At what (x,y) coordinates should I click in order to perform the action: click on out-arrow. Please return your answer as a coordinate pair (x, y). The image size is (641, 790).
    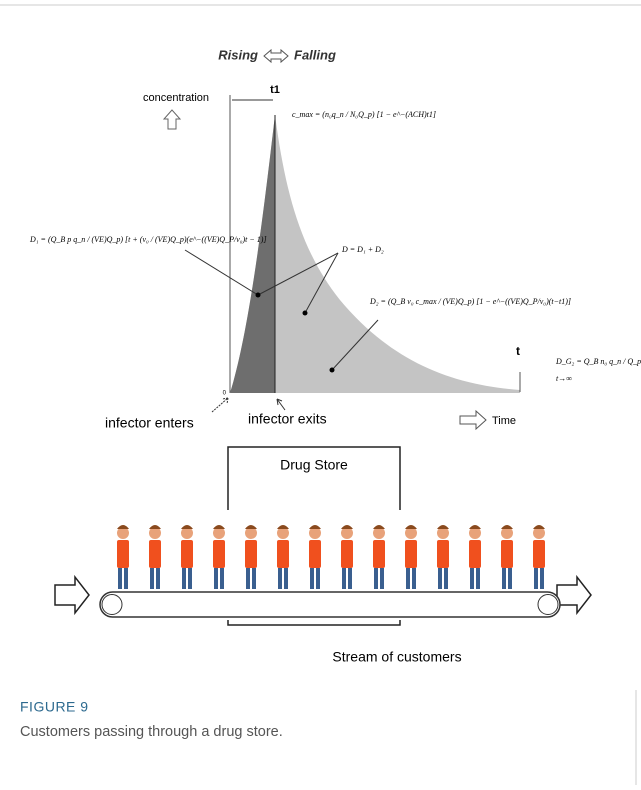
    Looking at the image, I should click on (574, 595).